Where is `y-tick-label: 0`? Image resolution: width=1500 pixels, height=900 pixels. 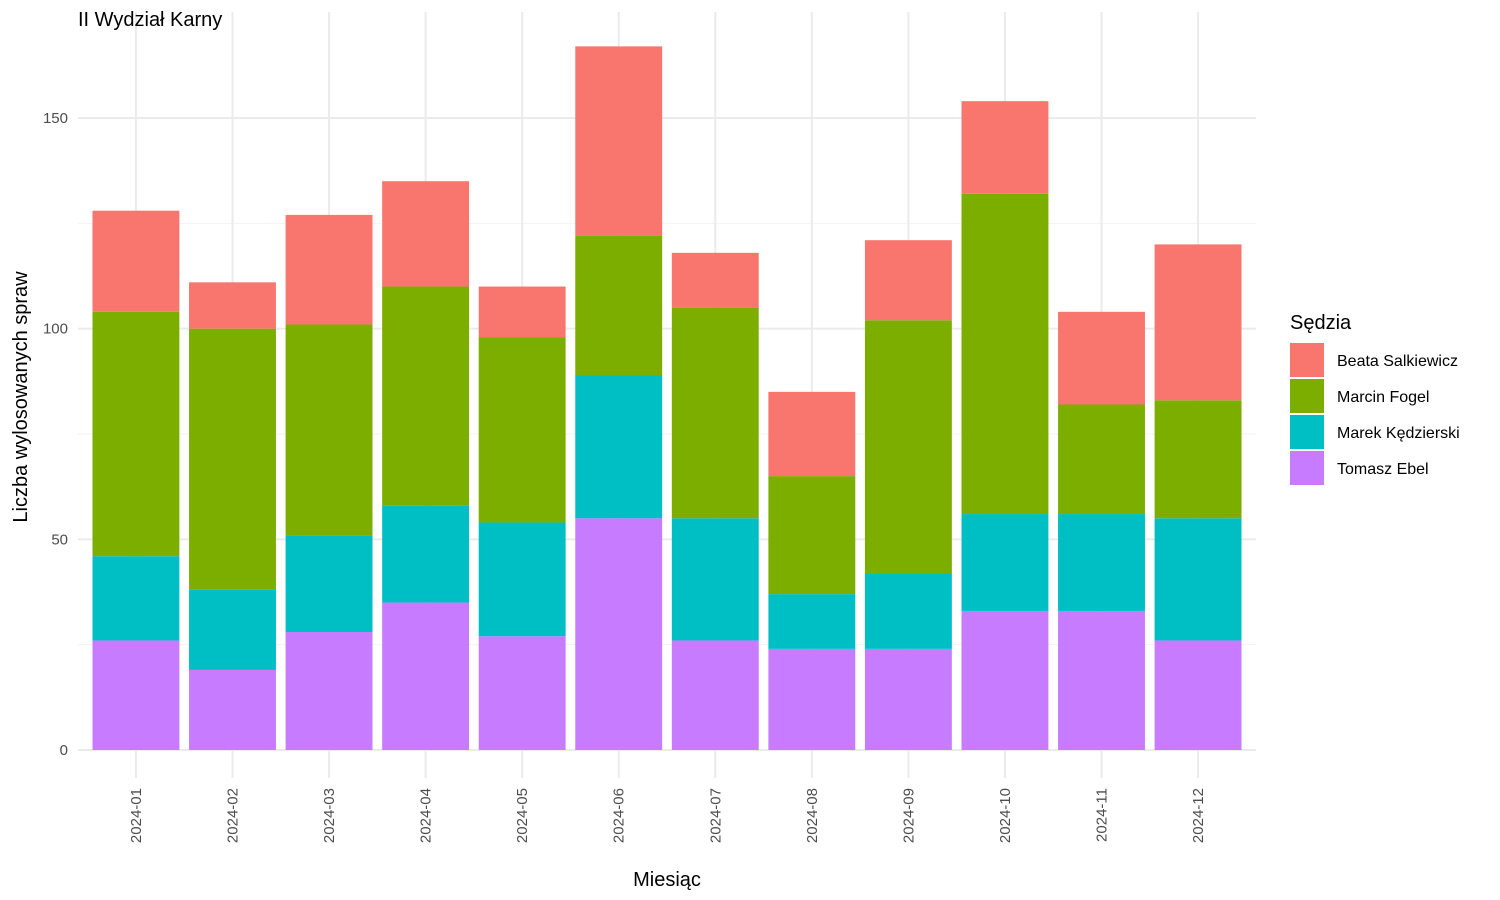
y-tick-label: 0 is located at coordinates (64, 750).